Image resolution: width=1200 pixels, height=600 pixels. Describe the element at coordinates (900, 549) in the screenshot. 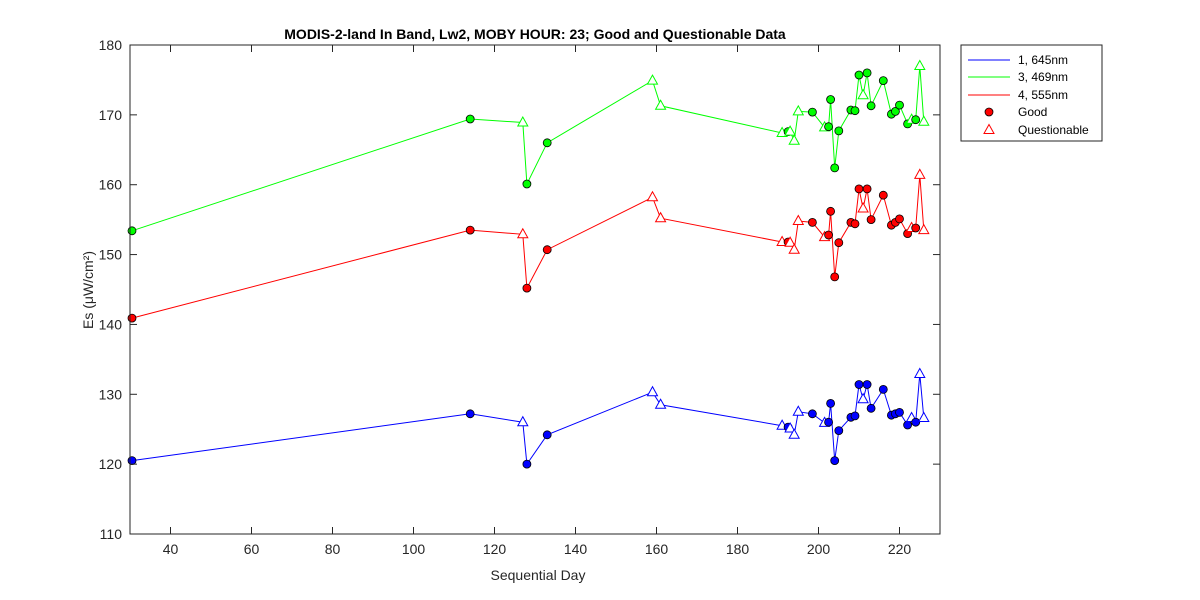

I see `x-tick-label: 220` at that location.